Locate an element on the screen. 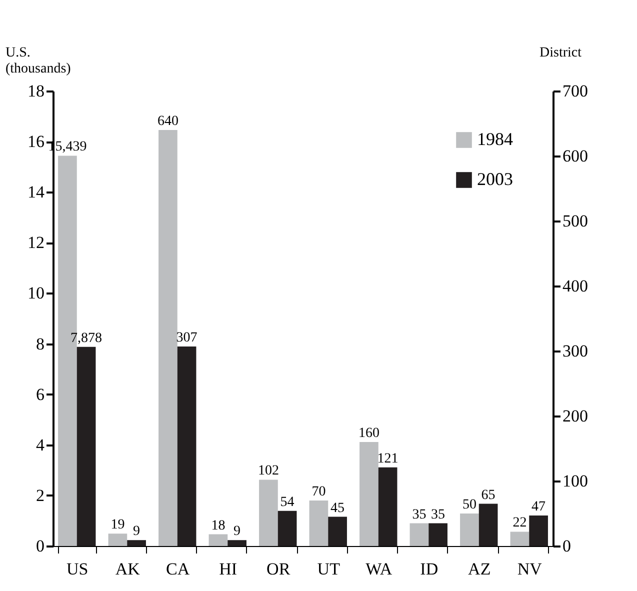 The height and width of the screenshot is (591, 637). y2-tick-label: 400 is located at coordinates (575, 286).